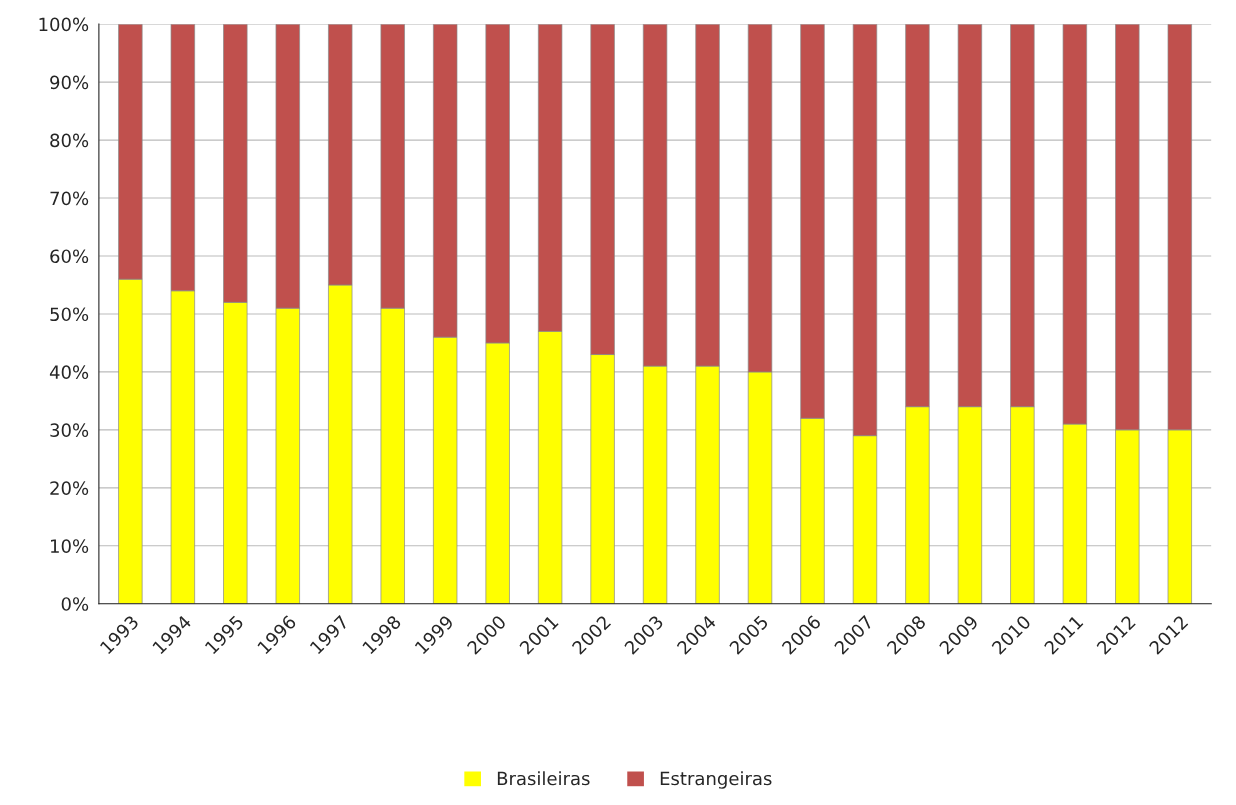 This screenshot has width=1236, height=805. What do you see at coordinates (716, 780) in the screenshot?
I see `legend-label: Estrangeiras` at bounding box center [716, 780].